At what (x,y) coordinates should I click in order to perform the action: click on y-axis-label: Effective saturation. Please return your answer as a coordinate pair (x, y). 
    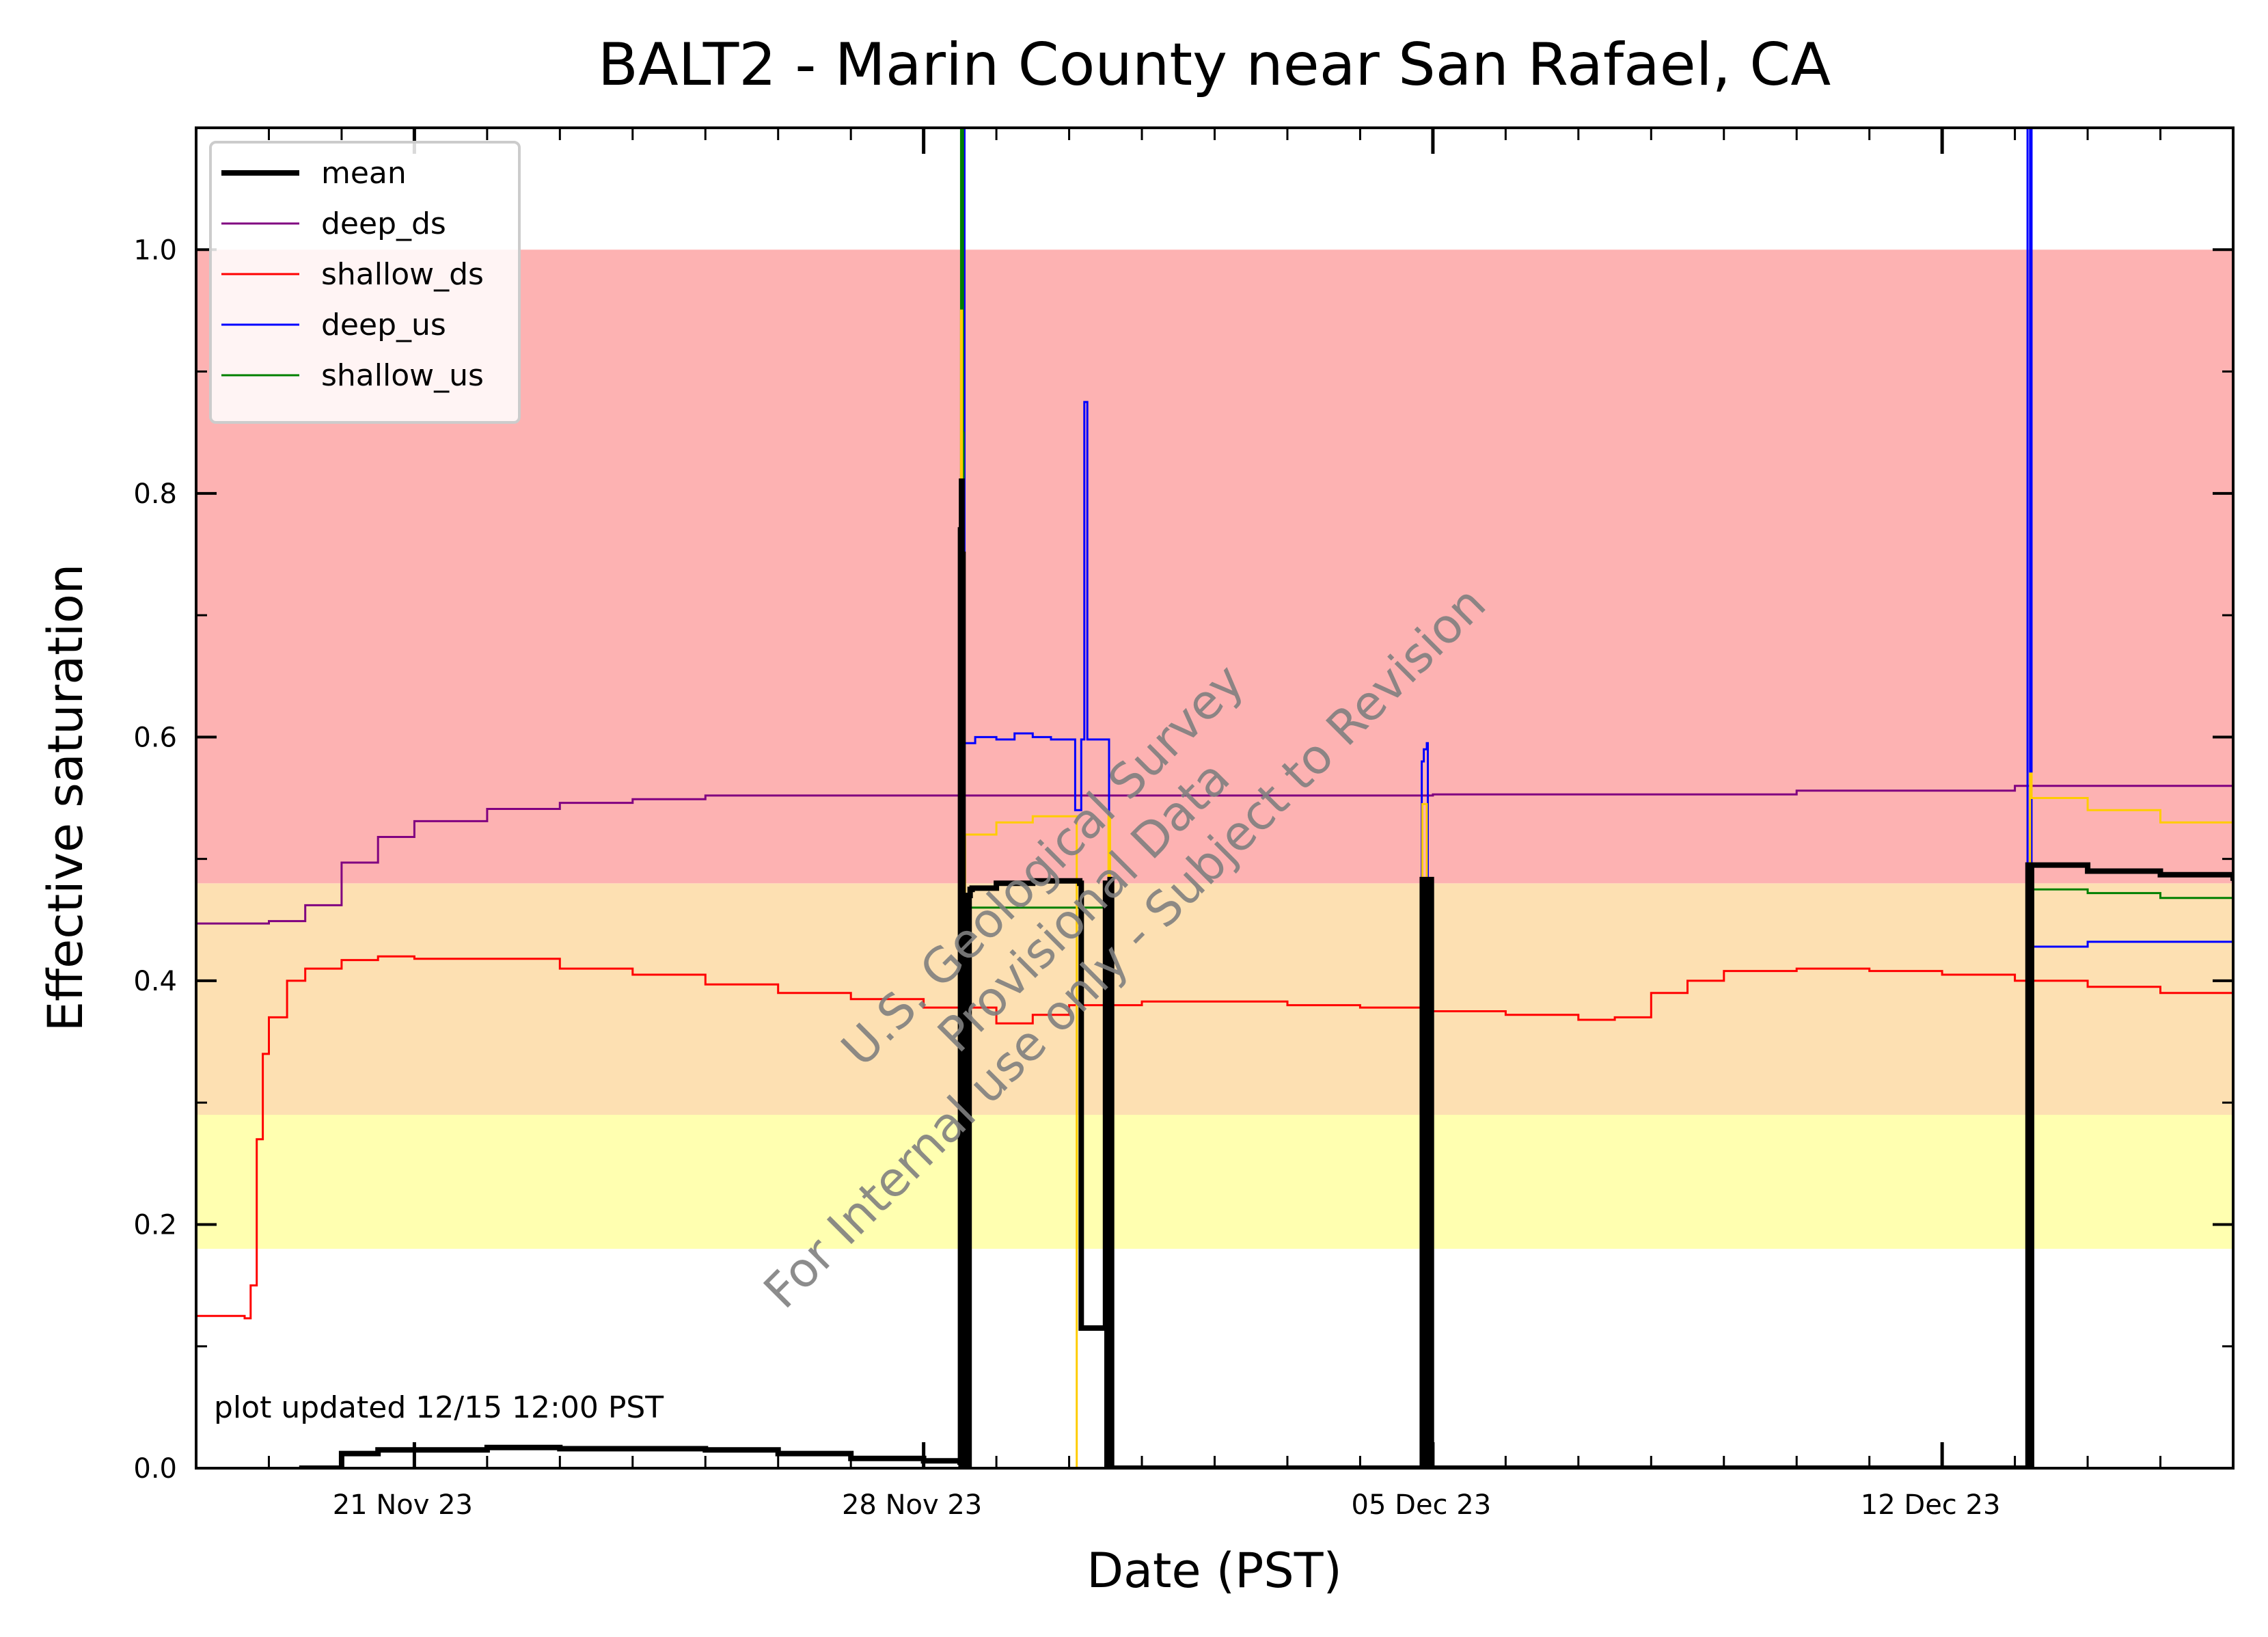
    Looking at the image, I should click on (66, 798).